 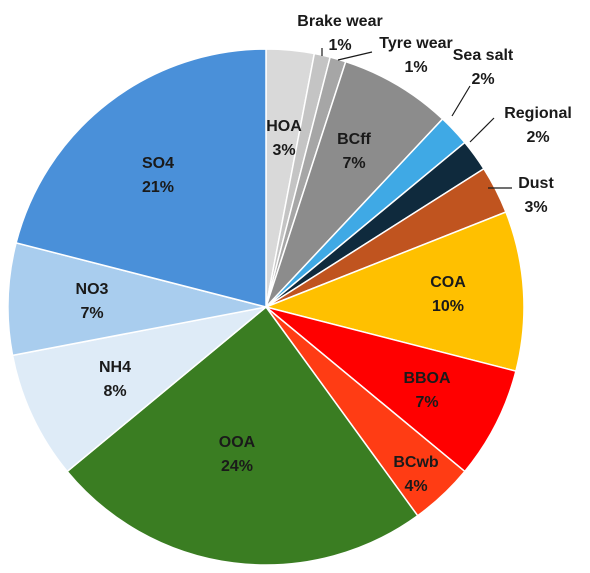 I want to click on slice-name-no3: NO3, so click(x=92, y=289).